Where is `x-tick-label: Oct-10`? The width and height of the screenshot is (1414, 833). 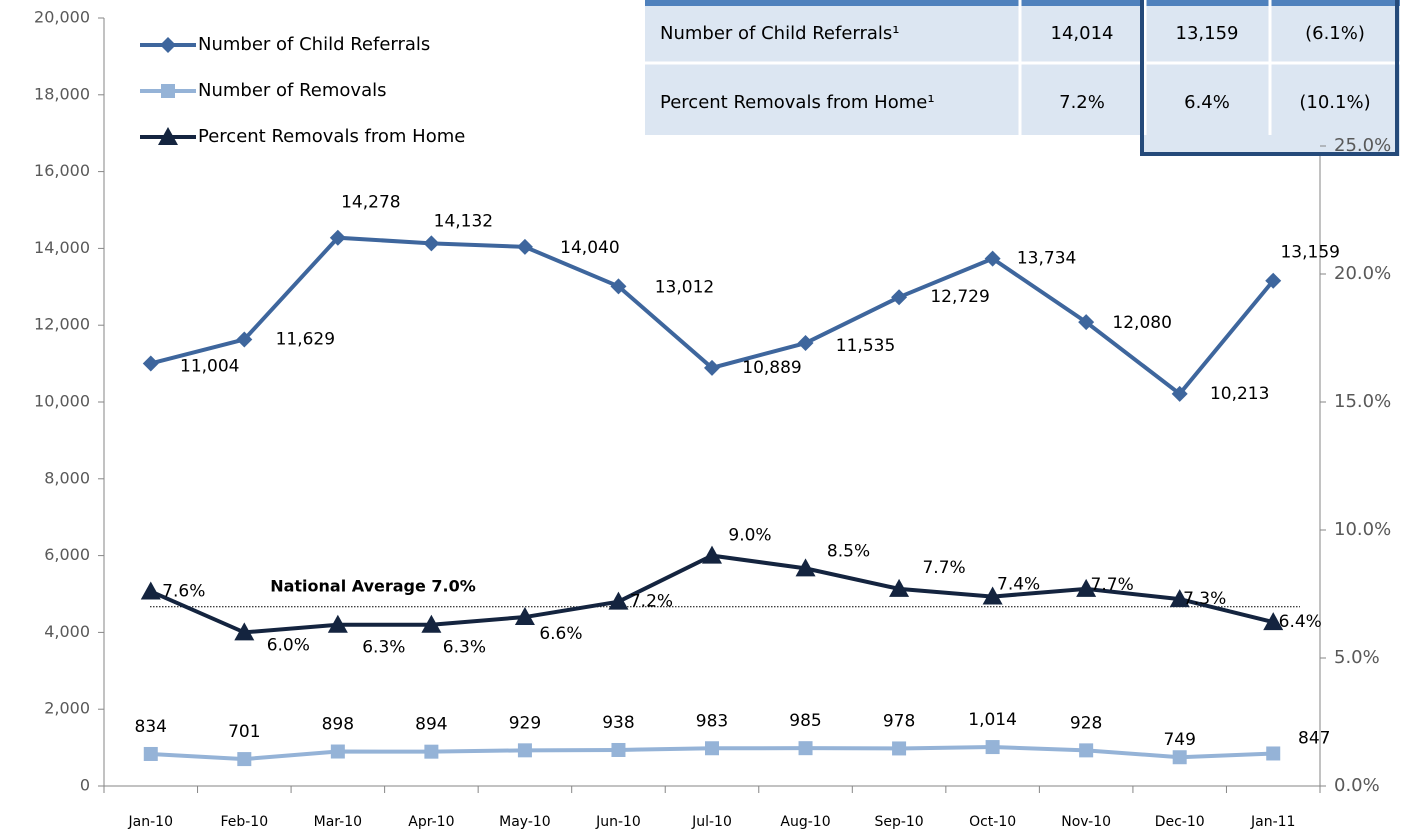
x-tick-label: Oct-10 is located at coordinates (992, 822).